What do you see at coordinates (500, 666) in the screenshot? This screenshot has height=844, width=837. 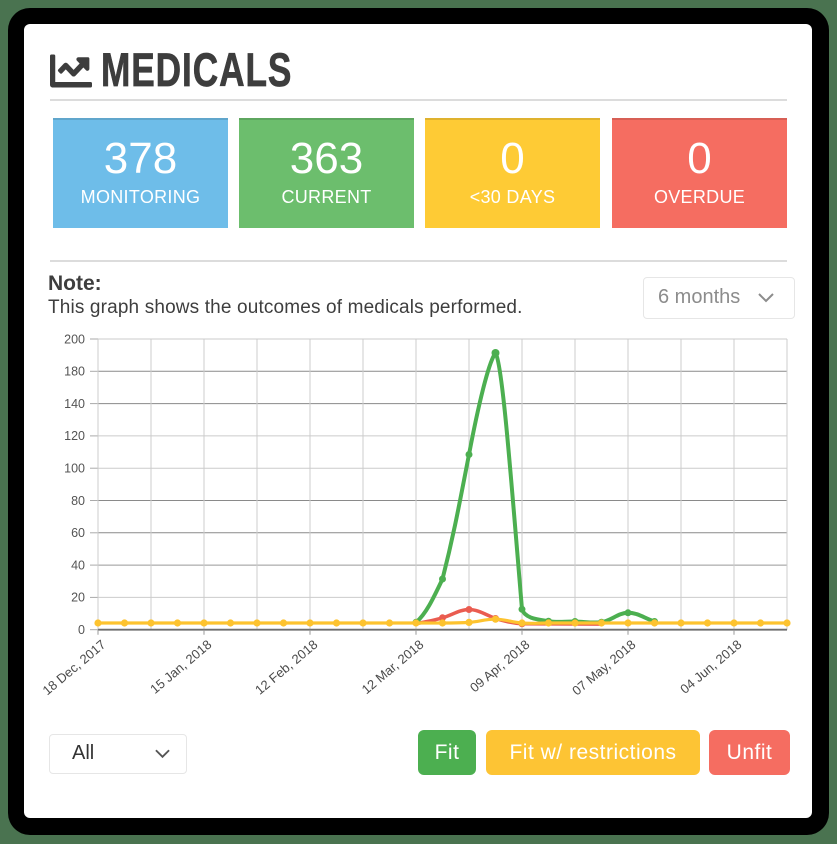 I see `svg-text: 09 Apr, 2018` at bounding box center [500, 666].